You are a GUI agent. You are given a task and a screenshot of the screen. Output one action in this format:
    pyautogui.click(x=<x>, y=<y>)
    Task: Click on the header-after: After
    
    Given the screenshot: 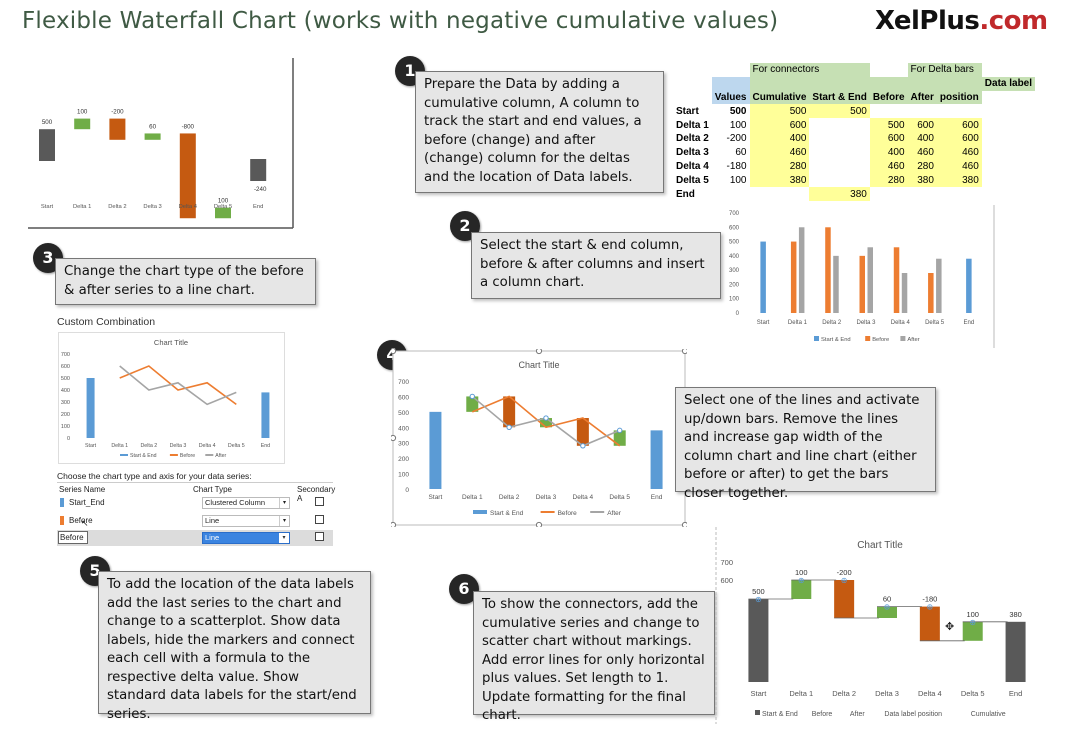 What is the action you would take?
    pyautogui.click(x=922, y=97)
    